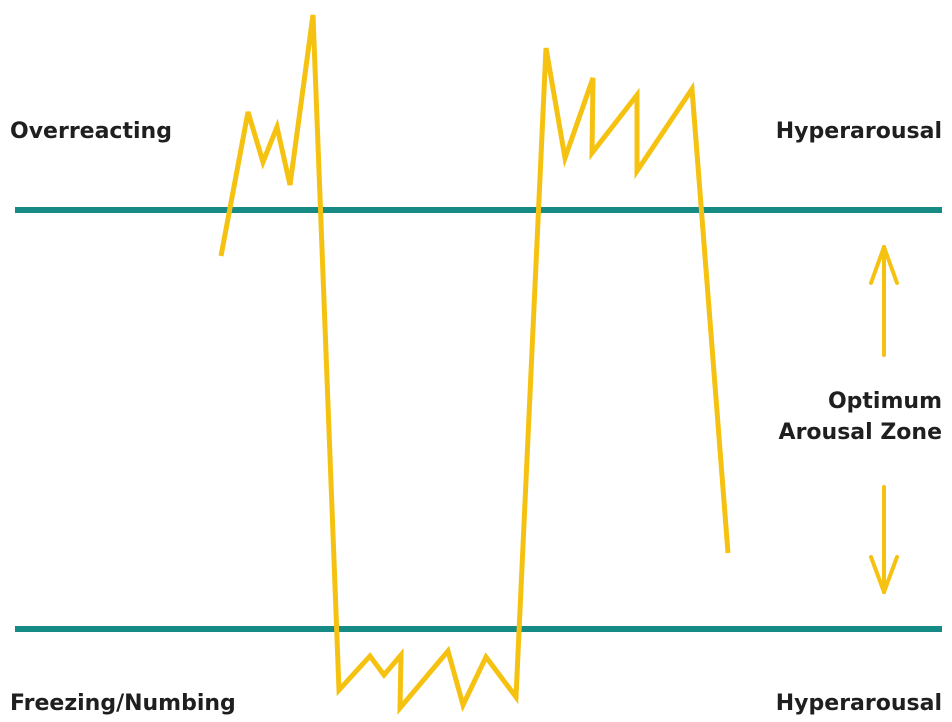 The width and height of the screenshot is (952, 722). I want to click on freezing-numbing-label: Freezing/Numbing, so click(123, 703).